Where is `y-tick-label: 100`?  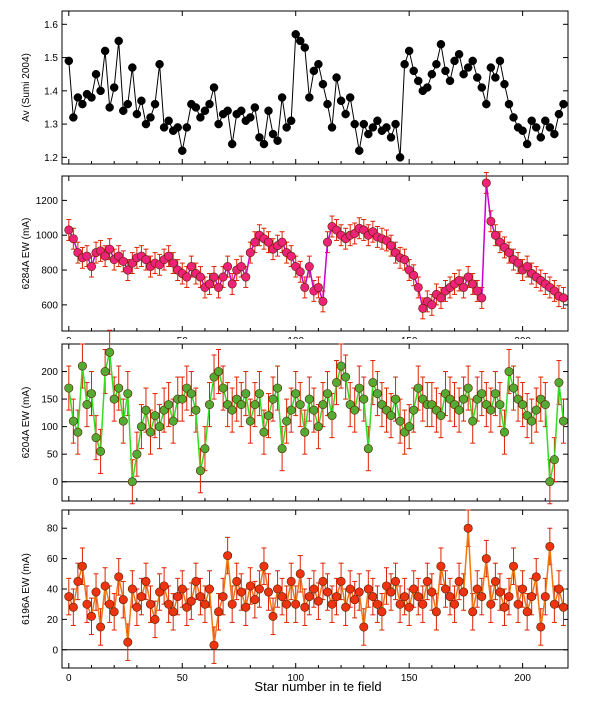 y-tick-label: 100 is located at coordinates (49, 427).